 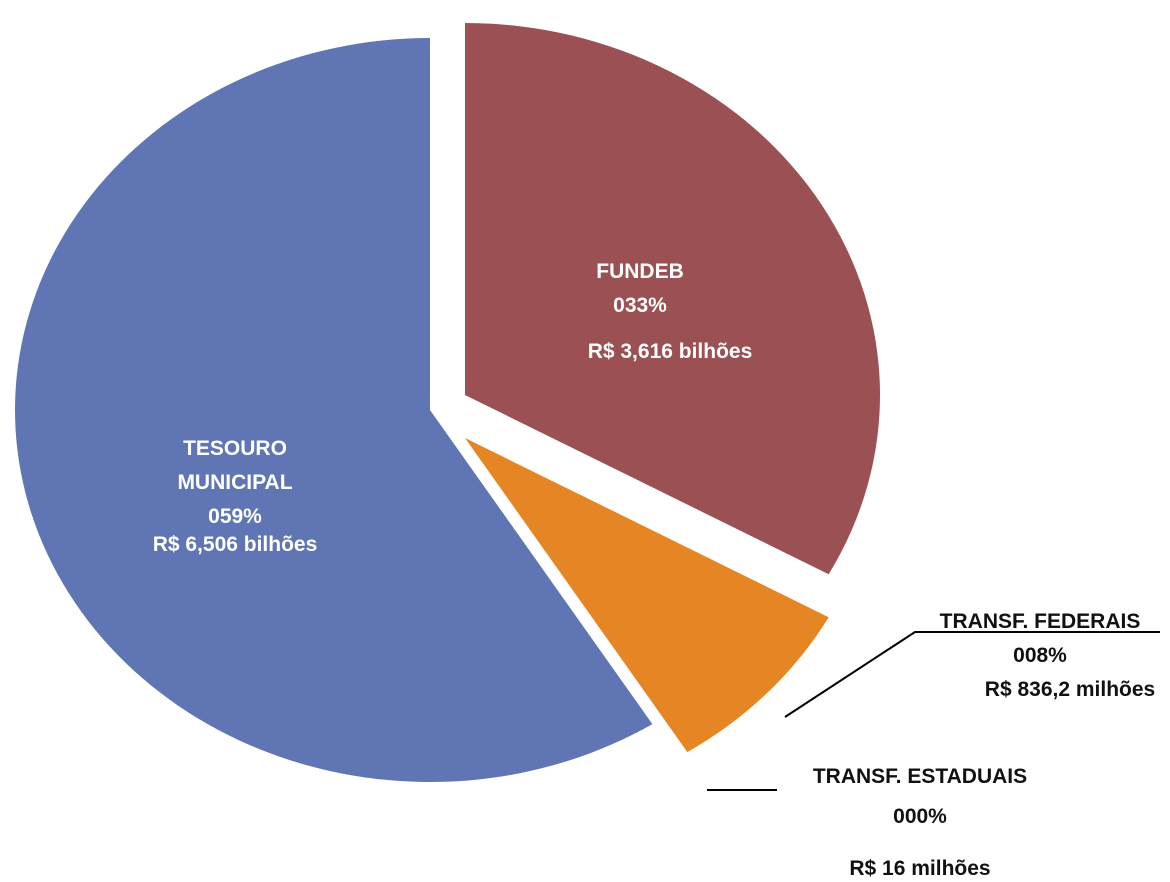 What do you see at coordinates (1070, 689) in the screenshot?
I see `amount-label: R$ 836,2 milhões` at bounding box center [1070, 689].